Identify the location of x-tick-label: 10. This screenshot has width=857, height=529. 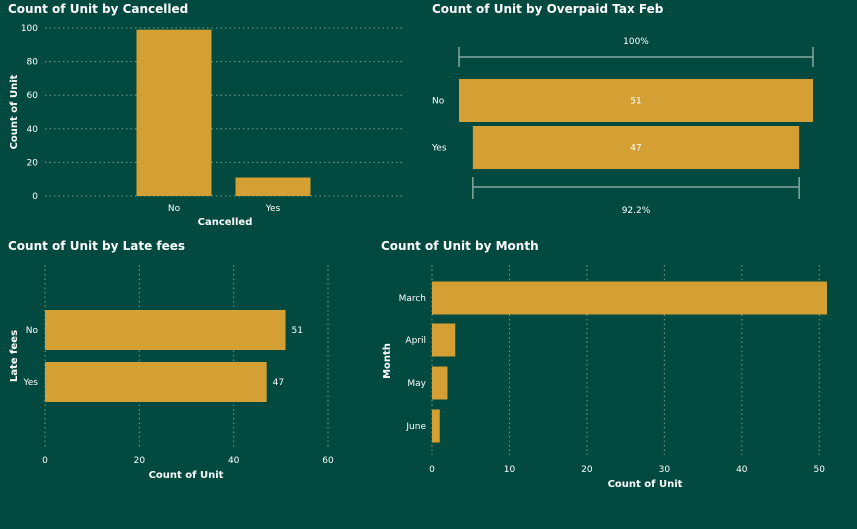
(510, 470).